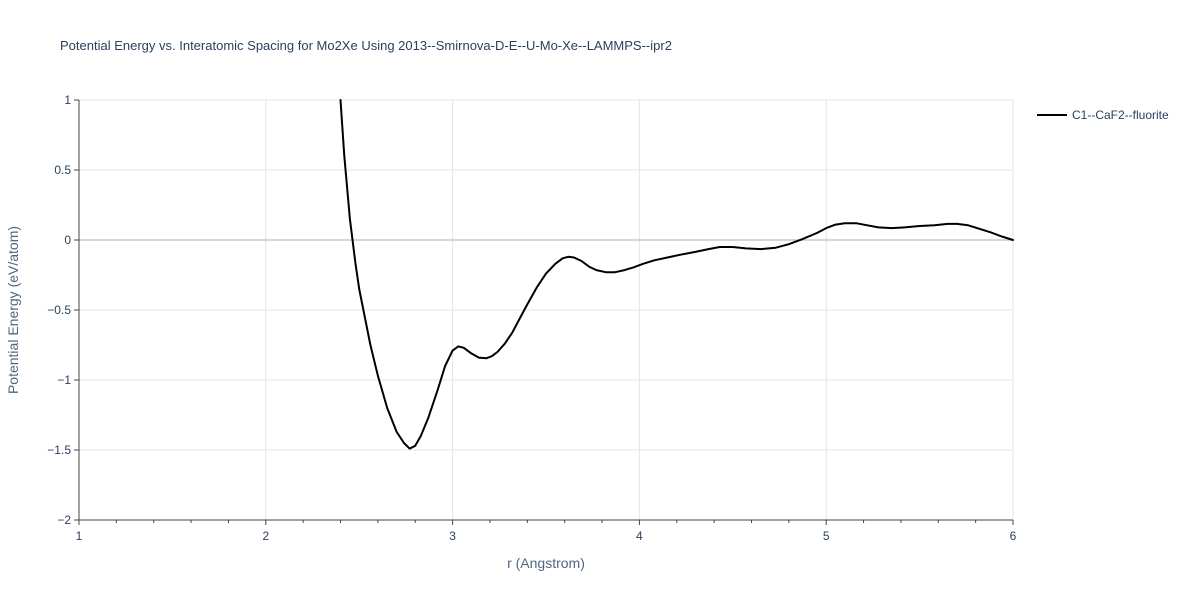 The image size is (1200, 600). Describe the element at coordinates (64, 520) in the screenshot. I see `y-tick-label: −2` at that location.